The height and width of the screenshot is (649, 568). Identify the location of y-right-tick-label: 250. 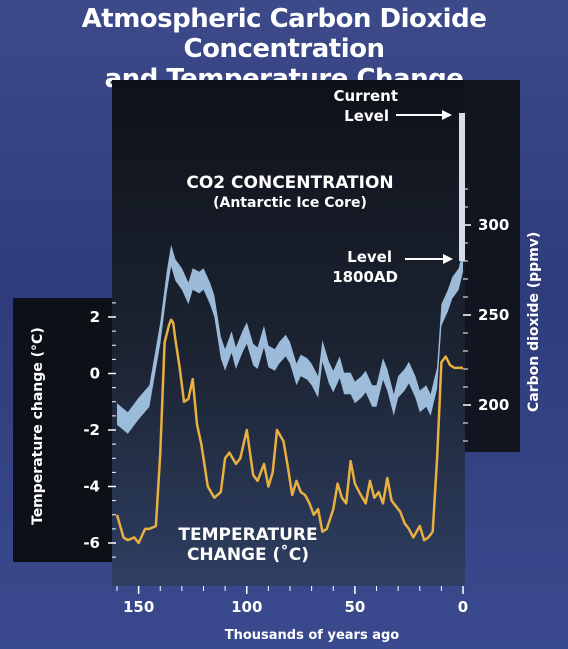
(493, 315).